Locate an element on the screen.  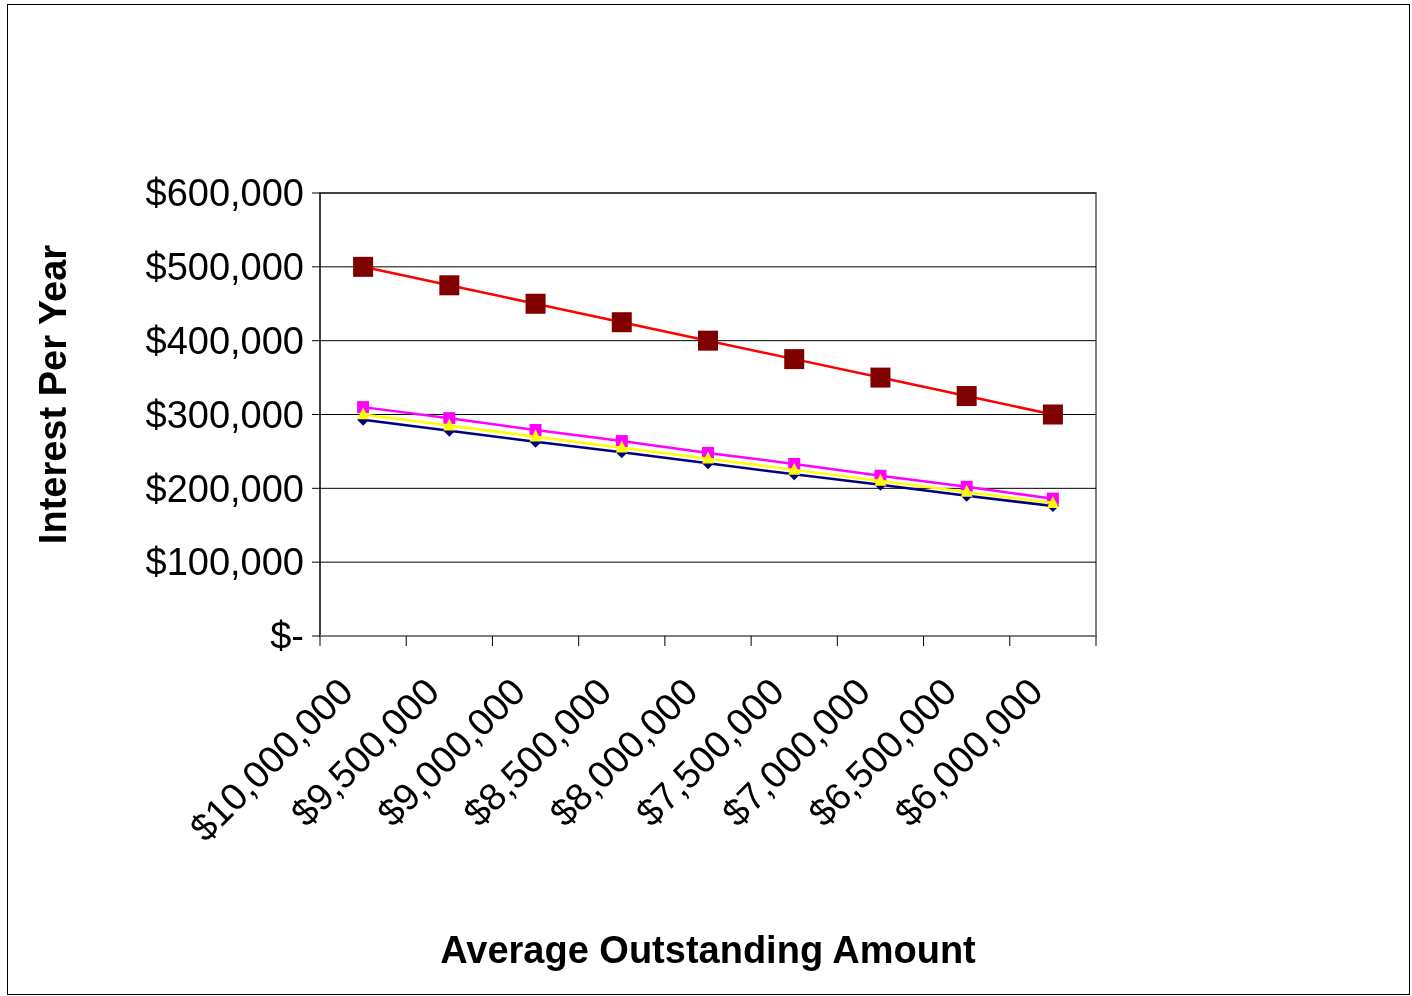
x-axis-title: Average Outstanding Amount is located at coordinates (708, 950).